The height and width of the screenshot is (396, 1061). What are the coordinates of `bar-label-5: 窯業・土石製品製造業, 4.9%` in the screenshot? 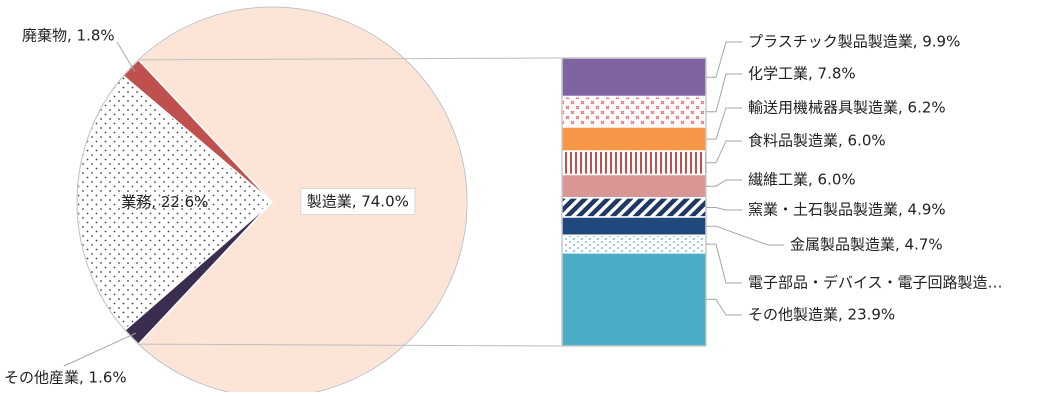 It's located at (847, 210).